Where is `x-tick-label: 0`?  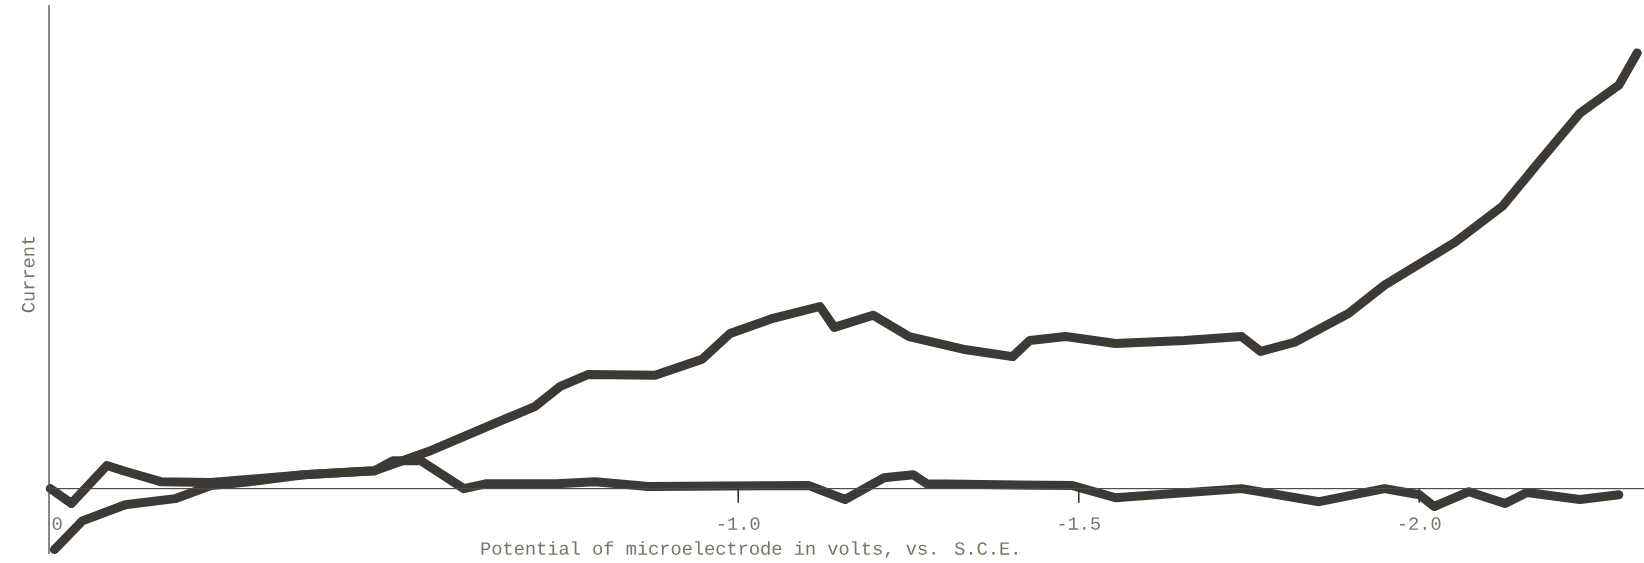
x-tick-label: 0 is located at coordinates (57, 523).